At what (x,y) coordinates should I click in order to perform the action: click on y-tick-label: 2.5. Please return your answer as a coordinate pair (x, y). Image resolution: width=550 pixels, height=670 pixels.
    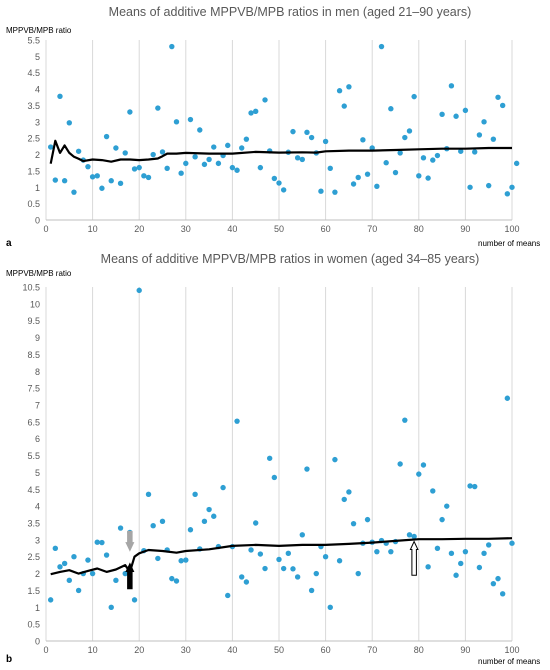
    Looking at the image, I should click on (33, 557).